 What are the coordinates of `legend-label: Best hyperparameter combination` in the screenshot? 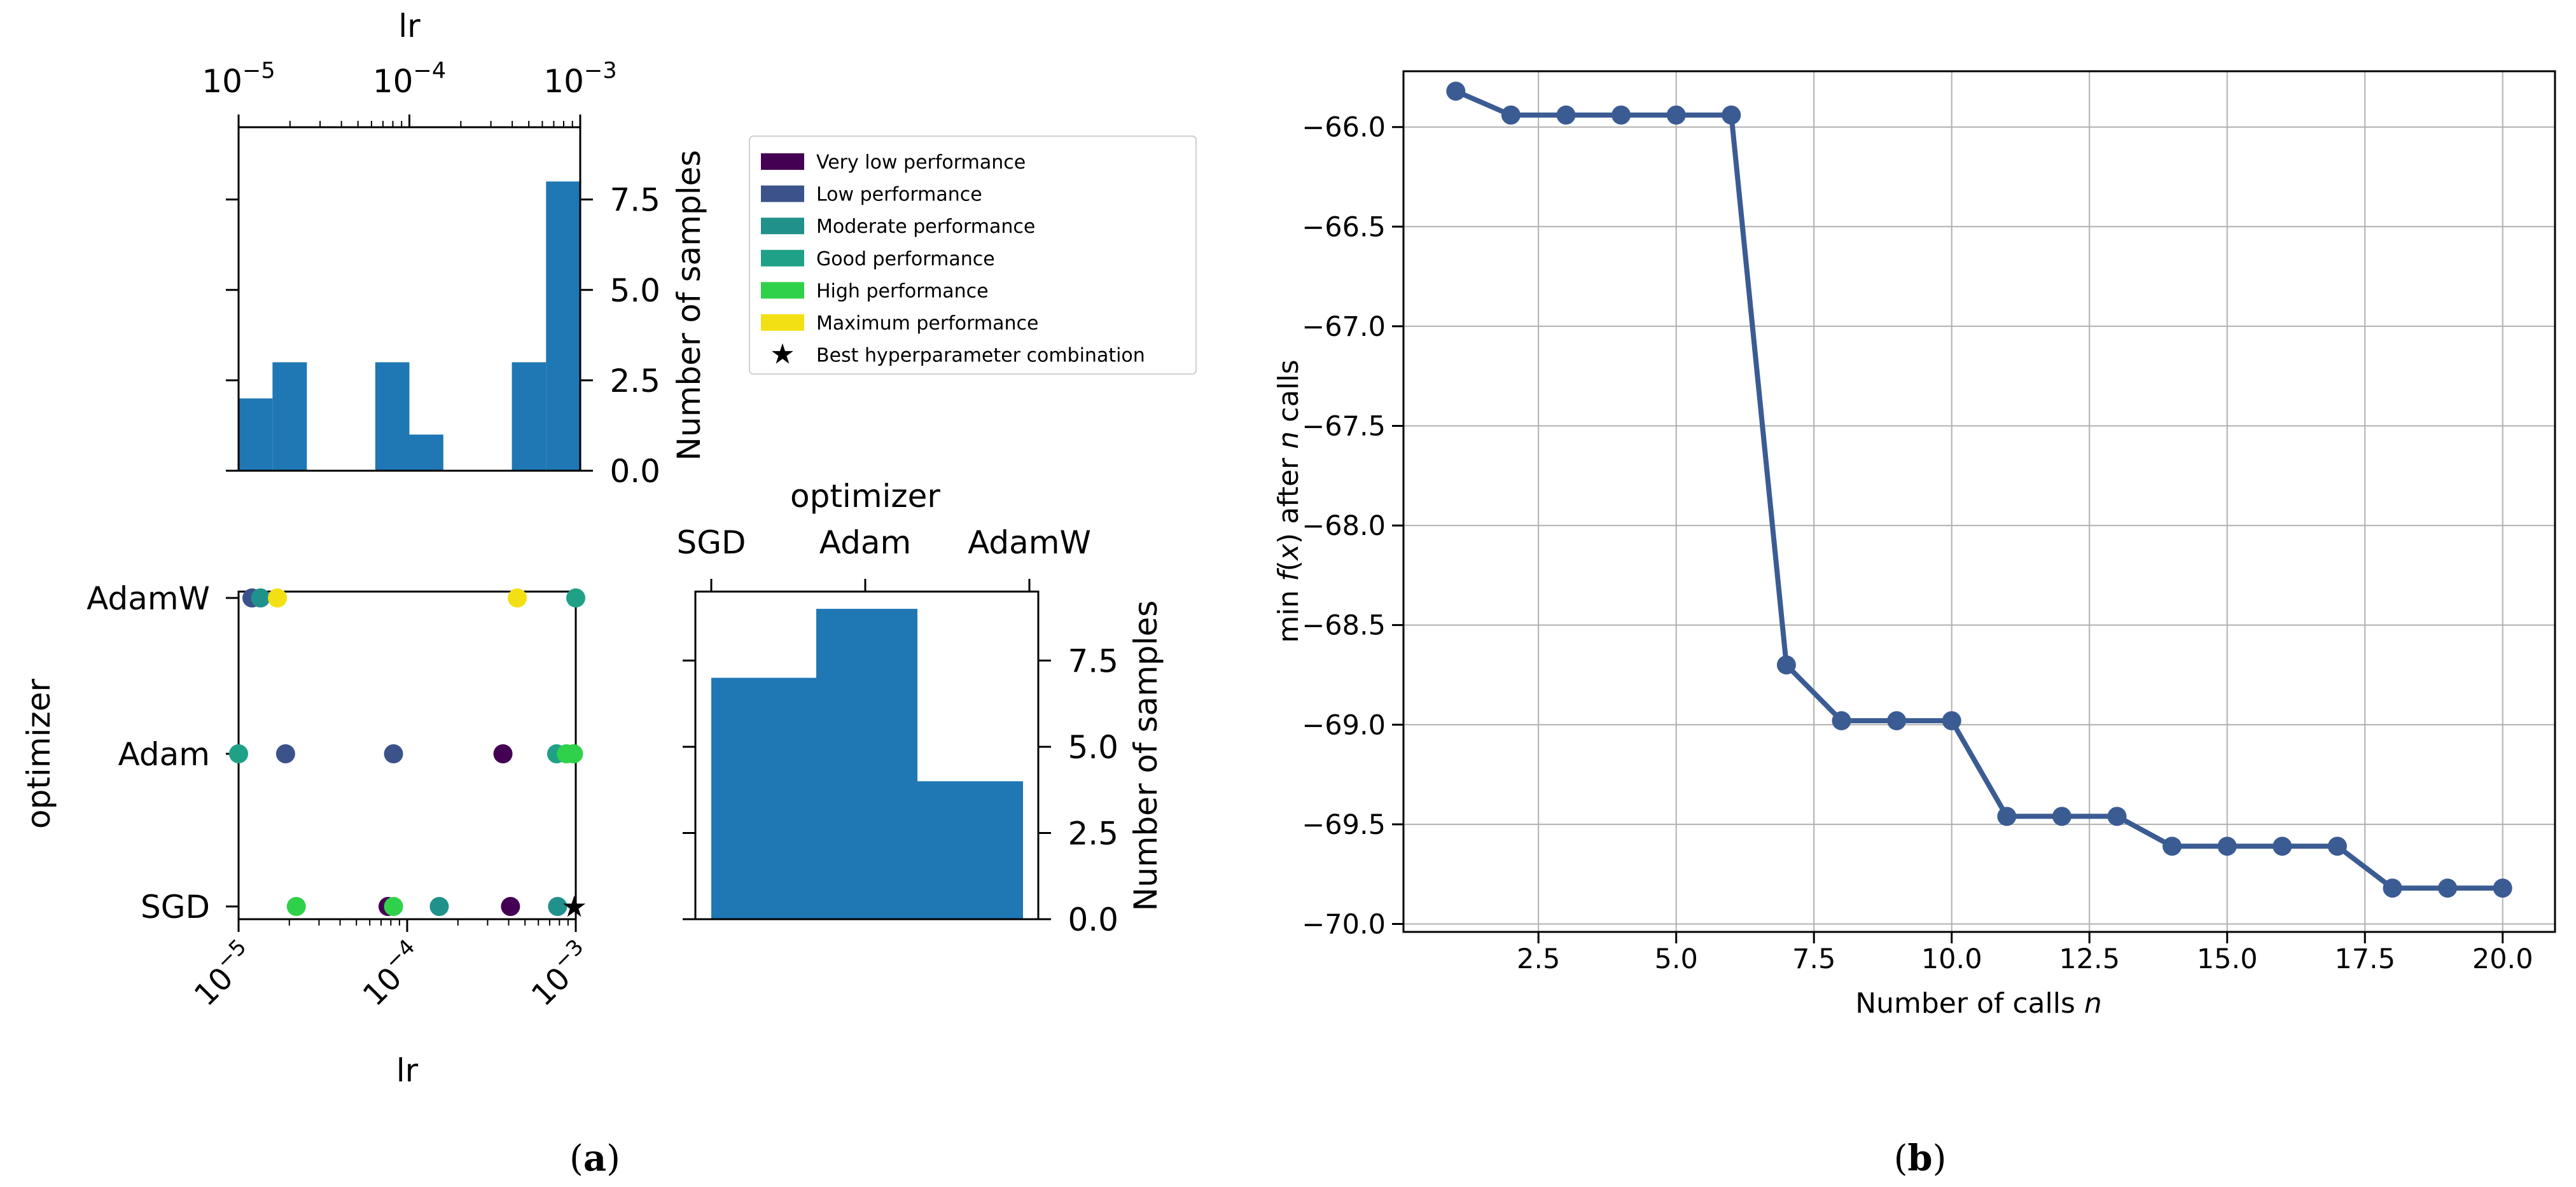 It's located at (980, 356).